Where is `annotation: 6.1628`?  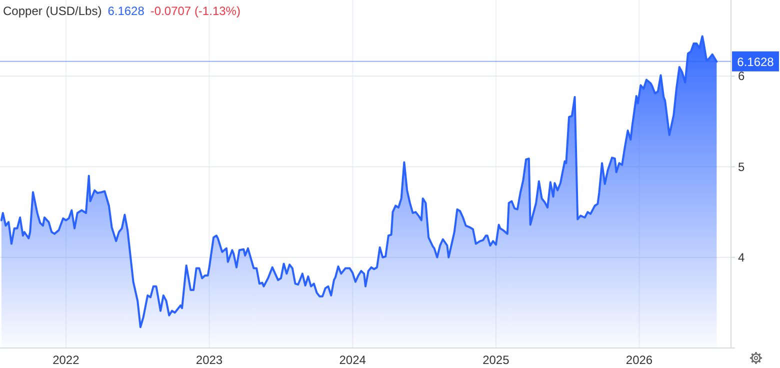 annotation: 6.1628 is located at coordinates (126, 11).